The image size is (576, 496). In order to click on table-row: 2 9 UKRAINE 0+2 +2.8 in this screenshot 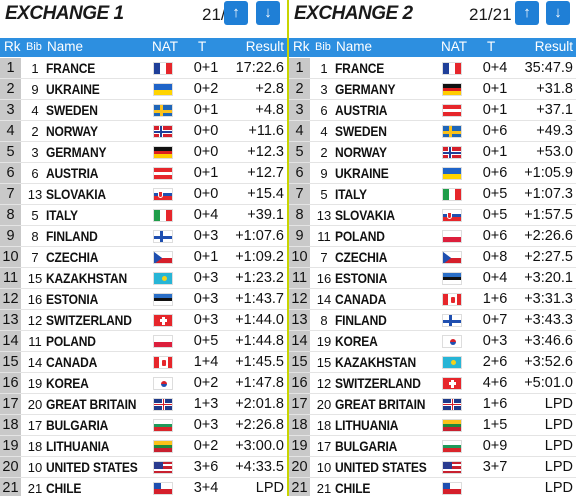, I will do `click(143, 89)`.